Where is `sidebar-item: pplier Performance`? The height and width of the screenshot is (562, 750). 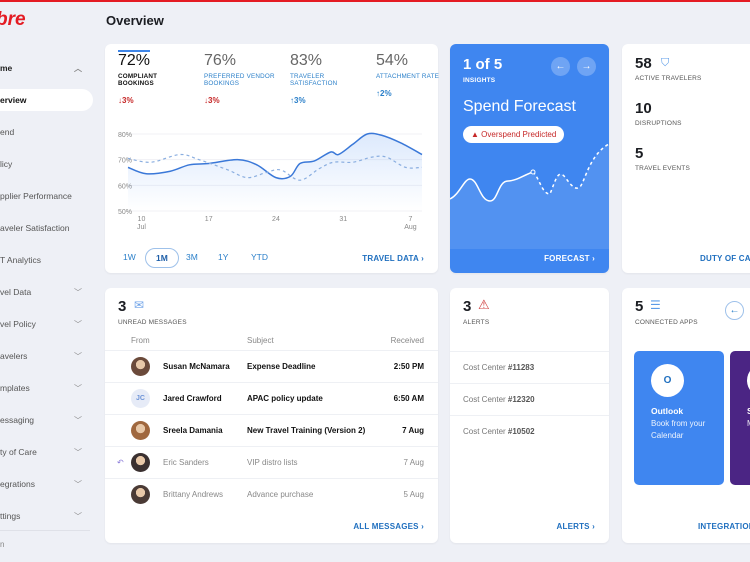 sidebar-item: pplier Performance is located at coordinates (46, 196).